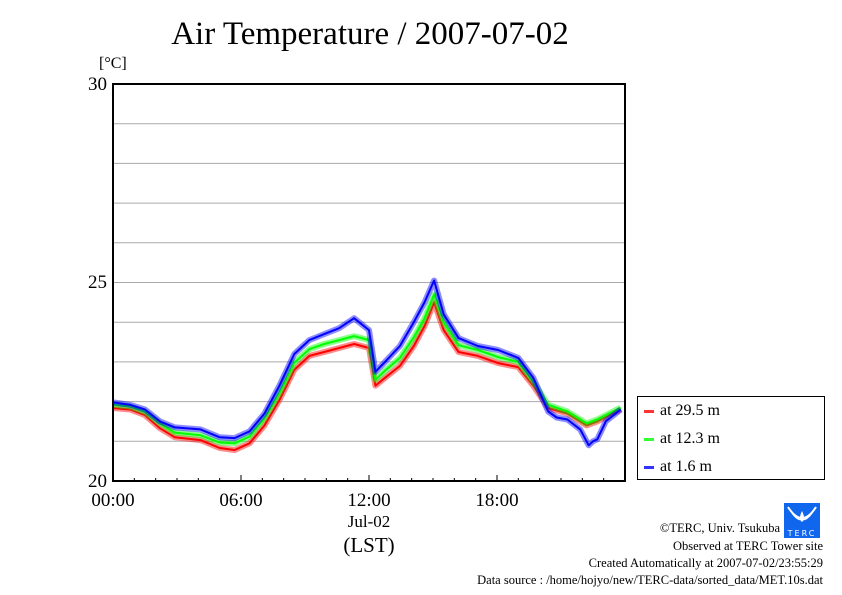  Describe the element at coordinates (241, 500) in the screenshot. I see `x-tick-label: 06:00` at that location.